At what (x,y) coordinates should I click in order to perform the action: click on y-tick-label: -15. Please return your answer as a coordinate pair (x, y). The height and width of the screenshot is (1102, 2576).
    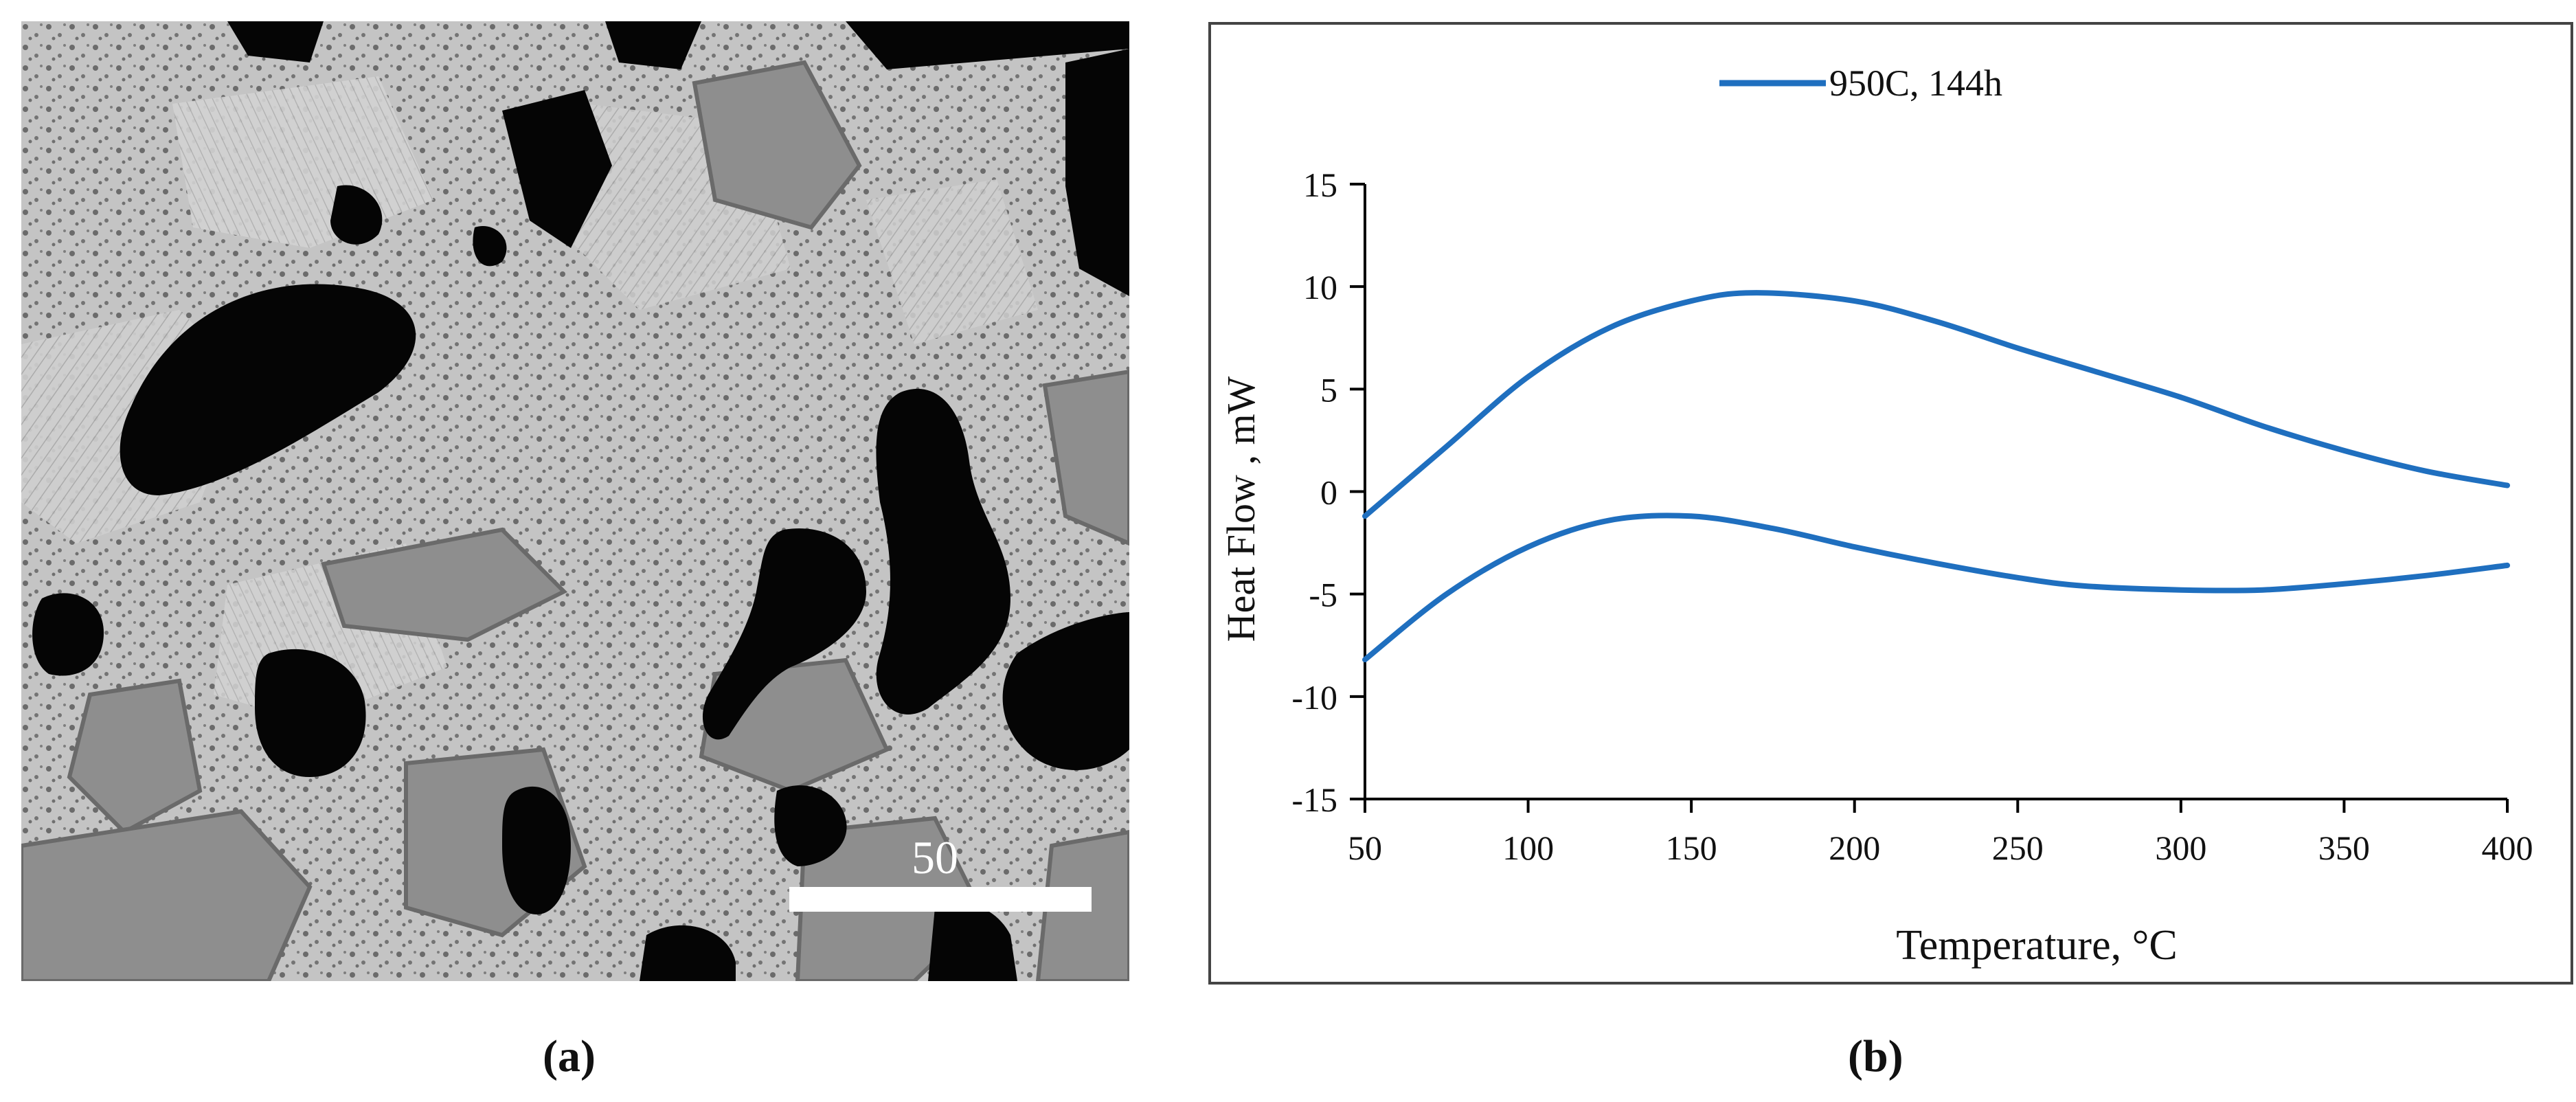
    Looking at the image, I should click on (1314, 800).